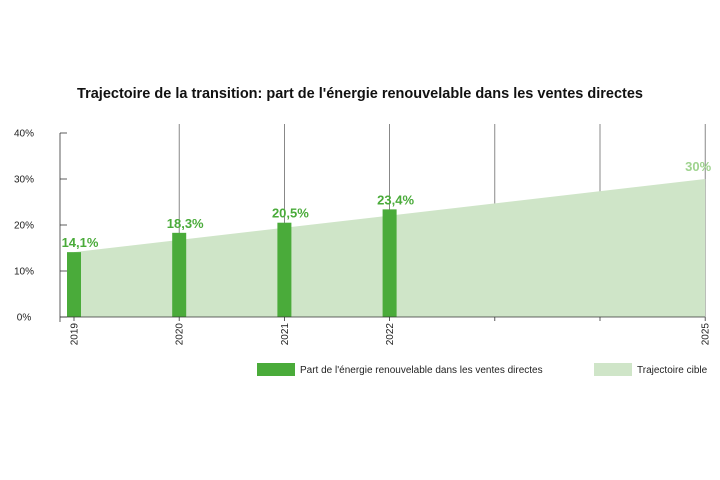 This screenshot has width=720, height=480. What do you see at coordinates (185, 223) in the screenshot?
I see `bar-label-2020: 18,3%` at bounding box center [185, 223].